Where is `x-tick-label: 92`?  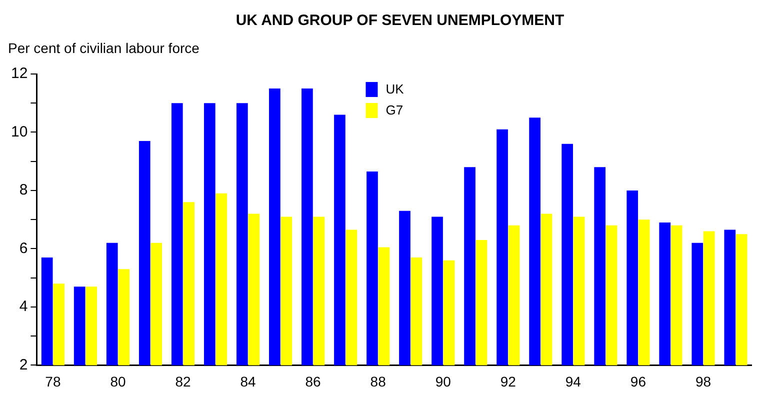 x-tick-label: 92 is located at coordinates (508, 381).